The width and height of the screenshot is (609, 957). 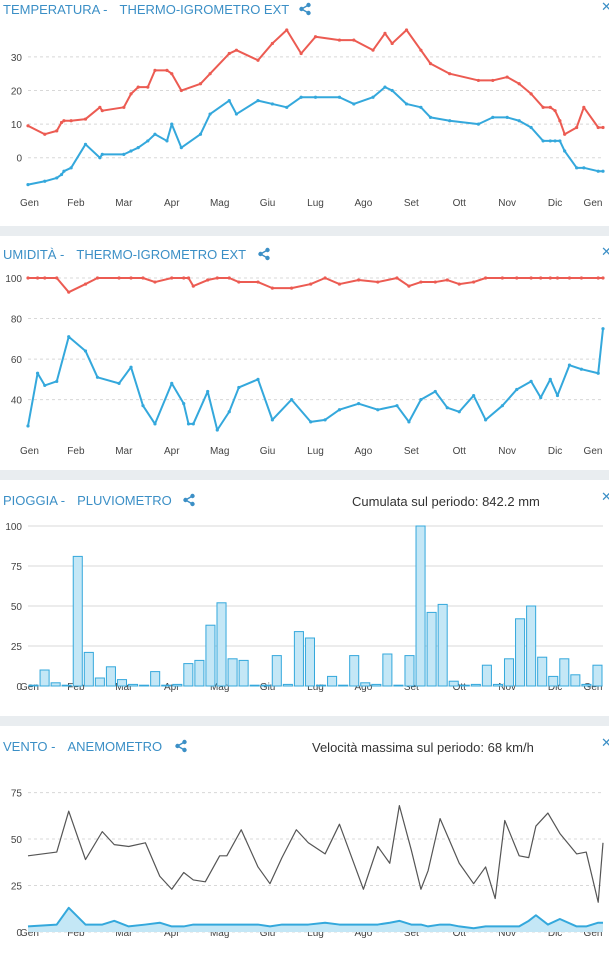 What do you see at coordinates (219, 451) in the screenshot?
I see `x-tick-label: Mag` at bounding box center [219, 451].